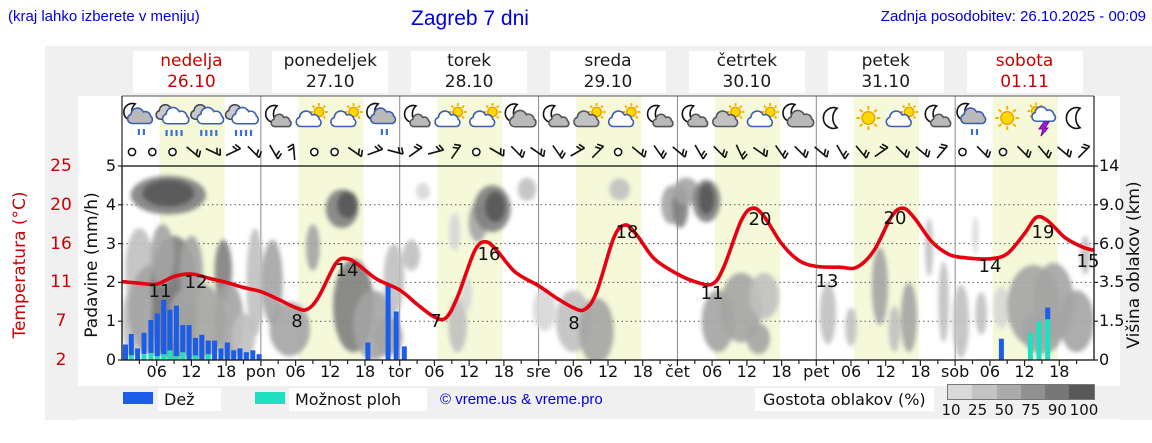 This screenshot has height=443, width=1152. What do you see at coordinates (589, 115) in the screenshot?
I see `weather-icon-sun-cloud-gray` at bounding box center [589, 115].